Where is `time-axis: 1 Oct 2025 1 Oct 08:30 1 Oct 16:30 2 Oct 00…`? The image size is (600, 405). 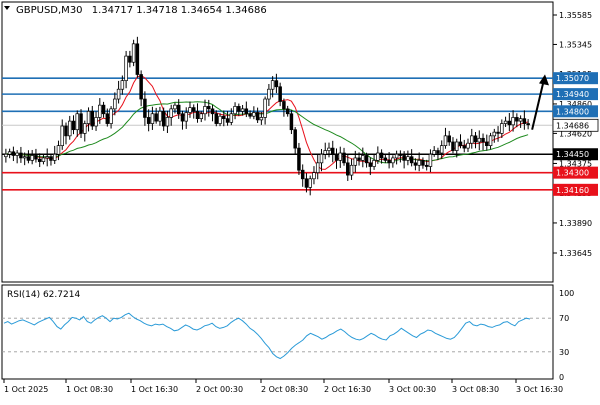 time-axis: 1 Oct 2025 1 Oct 08:30 1 Oct 16:30 2 Oct 00… is located at coordinates (283, 386).